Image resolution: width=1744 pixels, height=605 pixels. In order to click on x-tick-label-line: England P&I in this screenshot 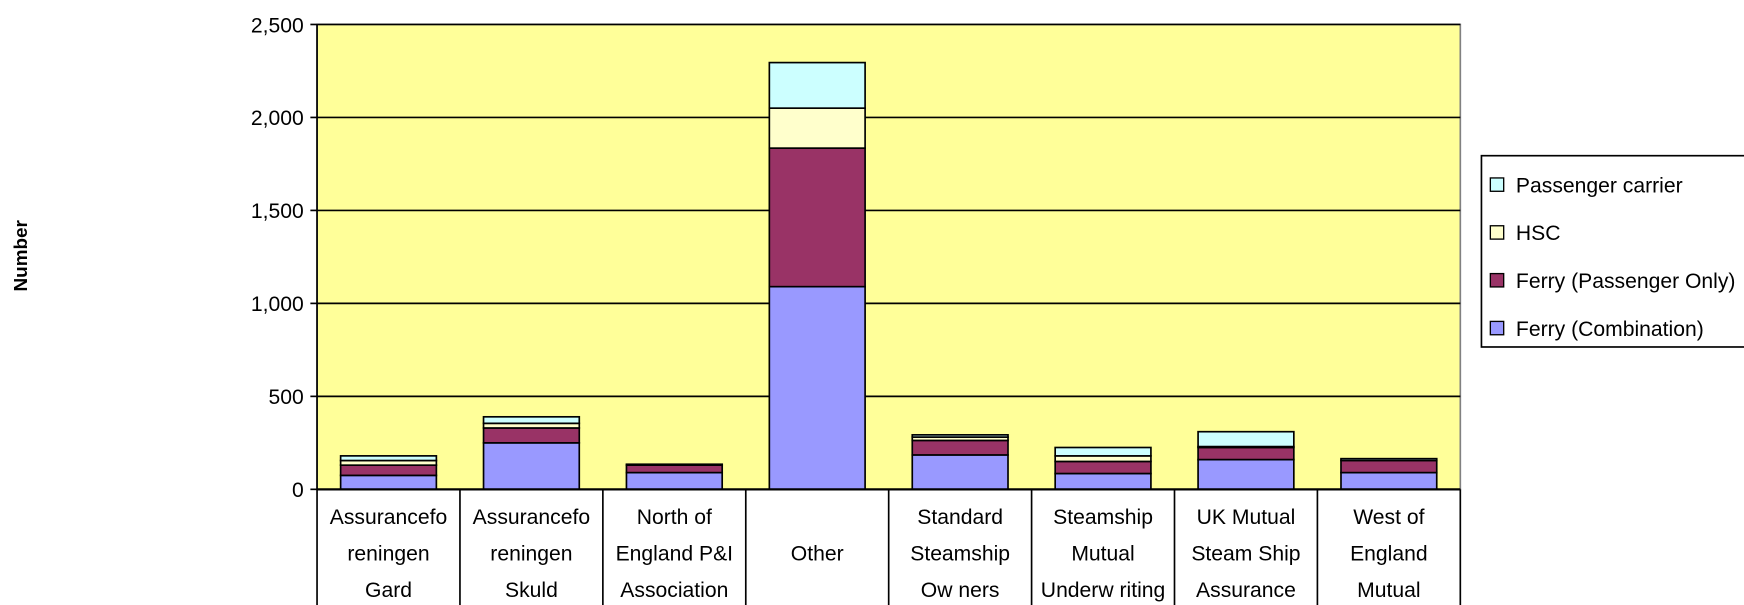, I will do `click(674, 554)`.